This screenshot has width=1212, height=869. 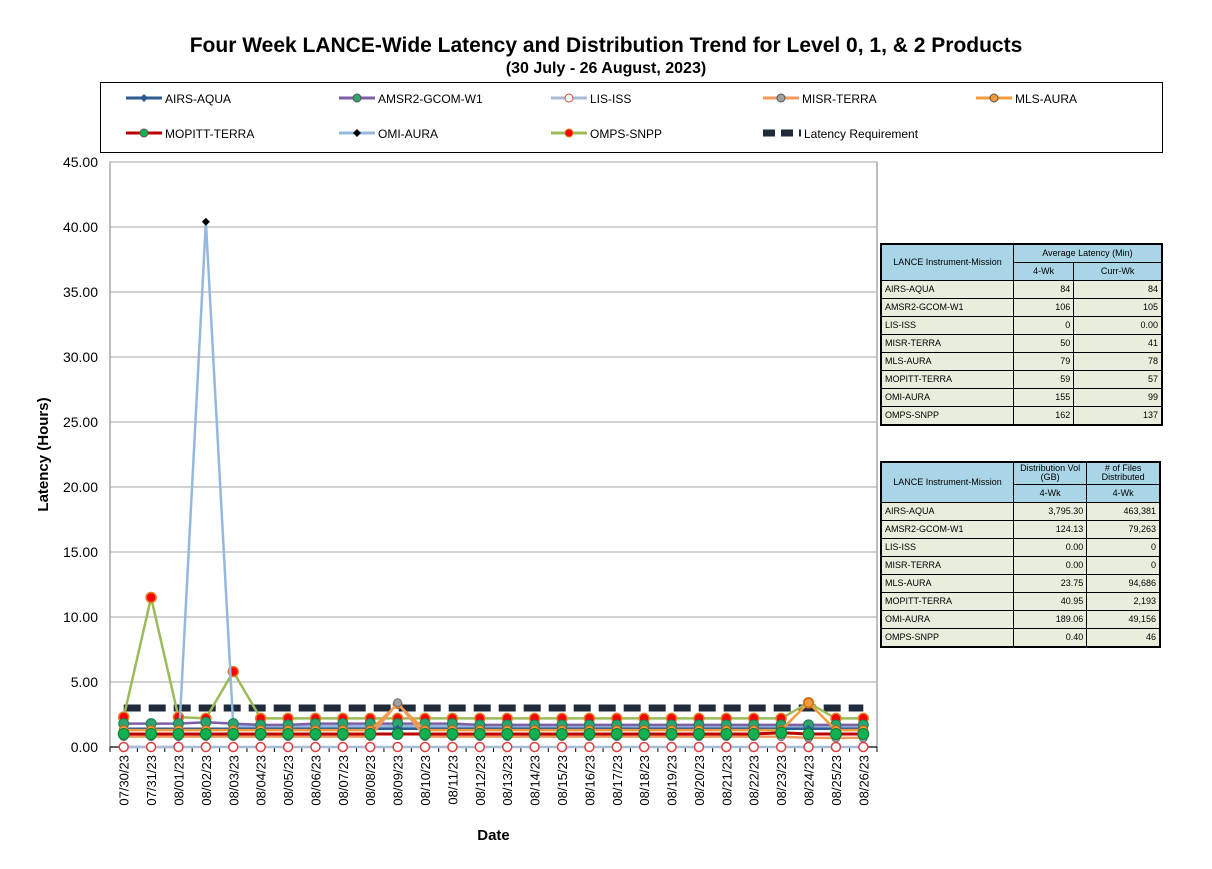 What do you see at coordinates (947, 529) in the screenshot?
I see `table2-cell-name: AMSR2-GCOM-W1` at bounding box center [947, 529].